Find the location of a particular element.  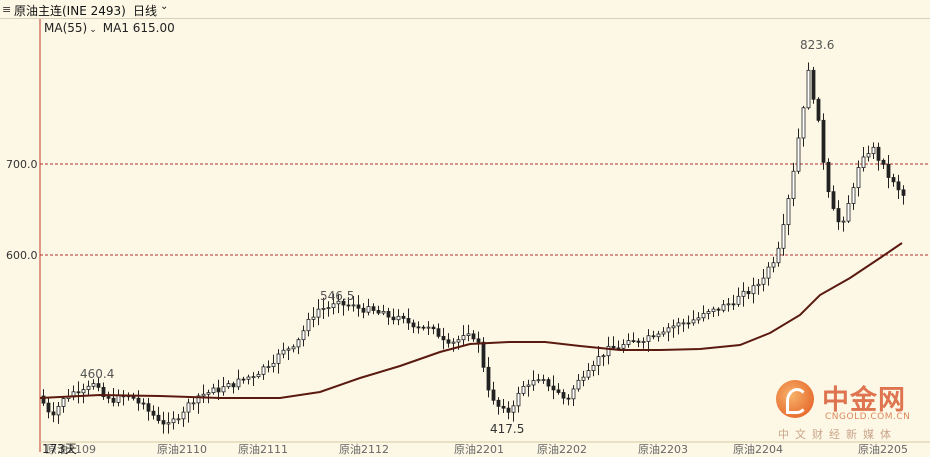

instrument-title: 原油主连(INE 2493) is located at coordinates (70, 11).